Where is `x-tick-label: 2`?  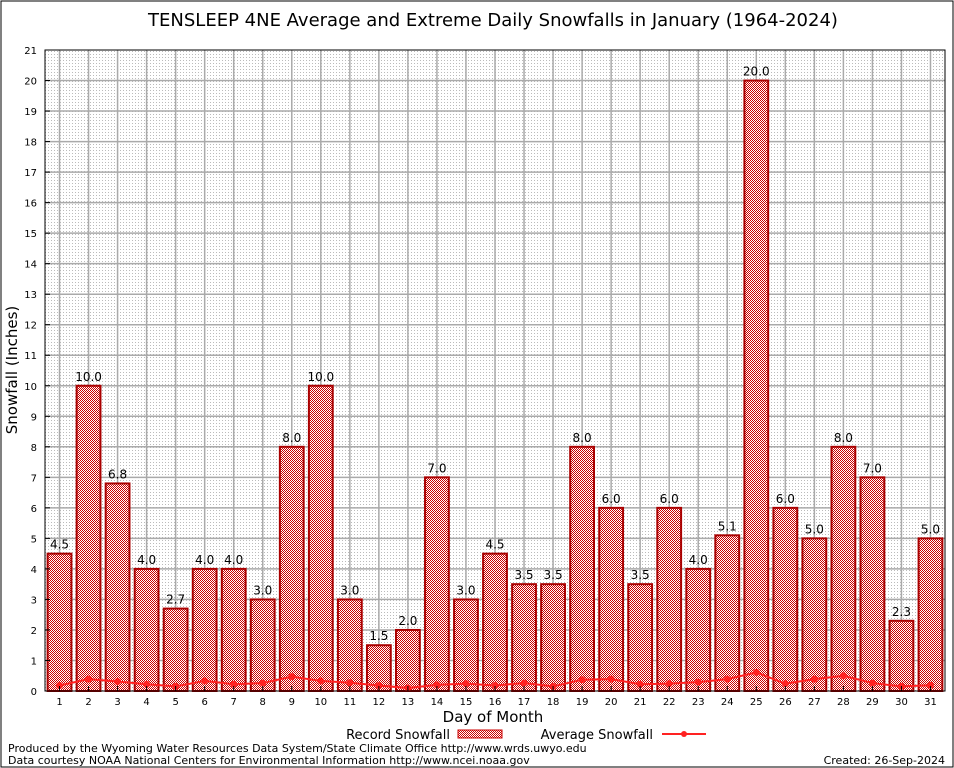 x-tick-label: 2 is located at coordinates (88, 702).